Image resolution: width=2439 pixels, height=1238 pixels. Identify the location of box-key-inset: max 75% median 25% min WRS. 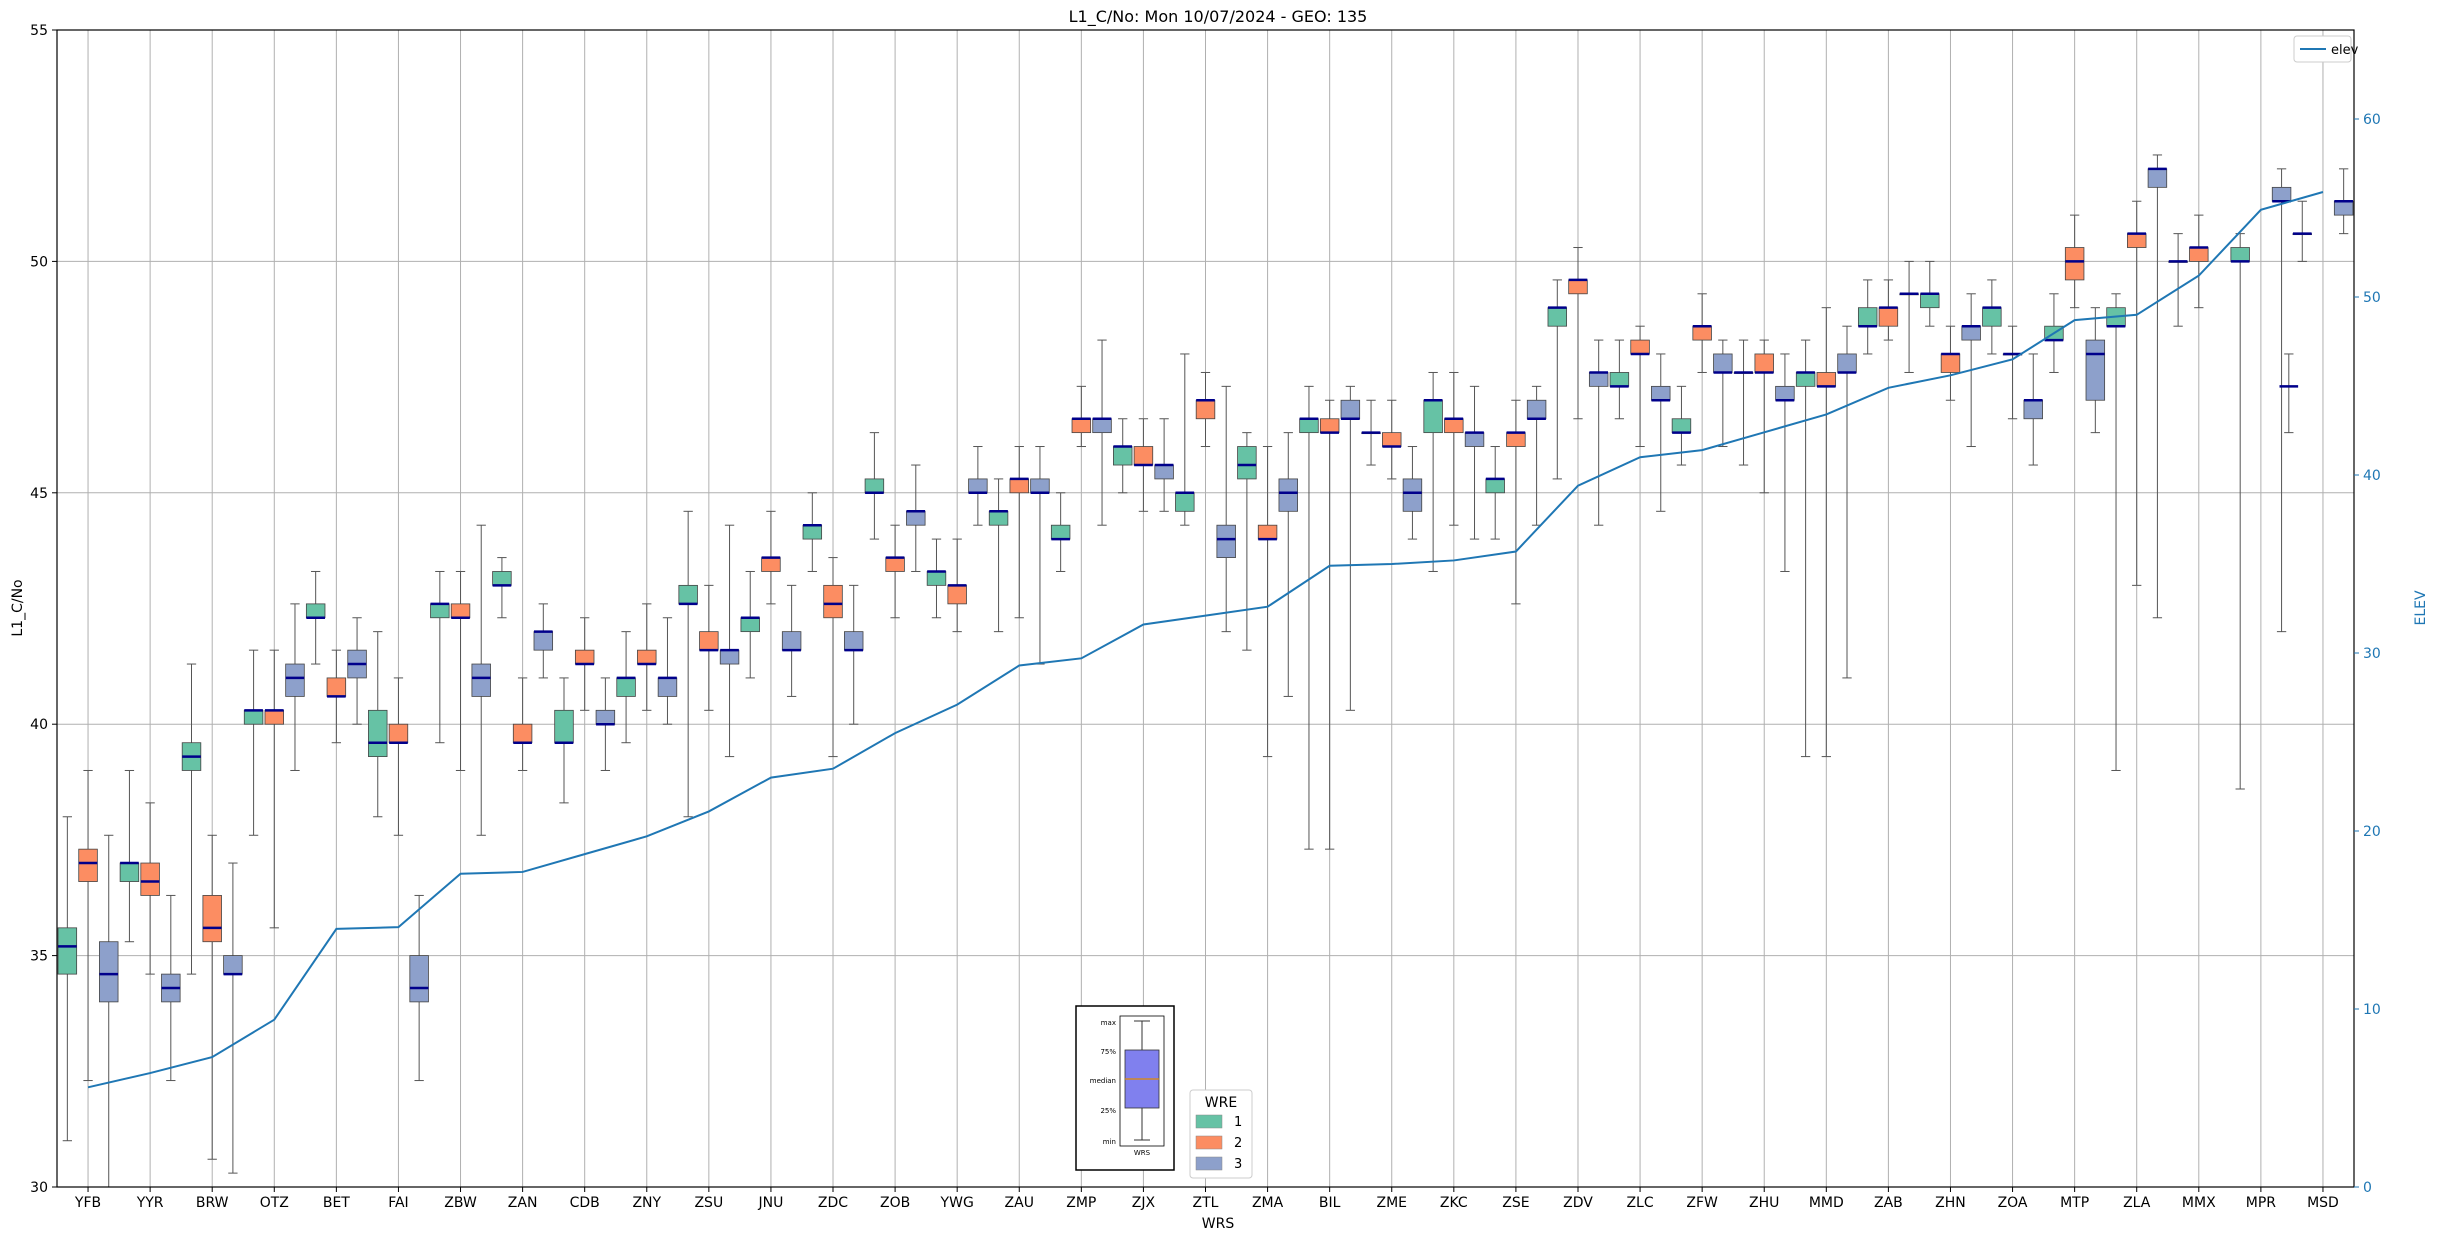
(1125, 1088).